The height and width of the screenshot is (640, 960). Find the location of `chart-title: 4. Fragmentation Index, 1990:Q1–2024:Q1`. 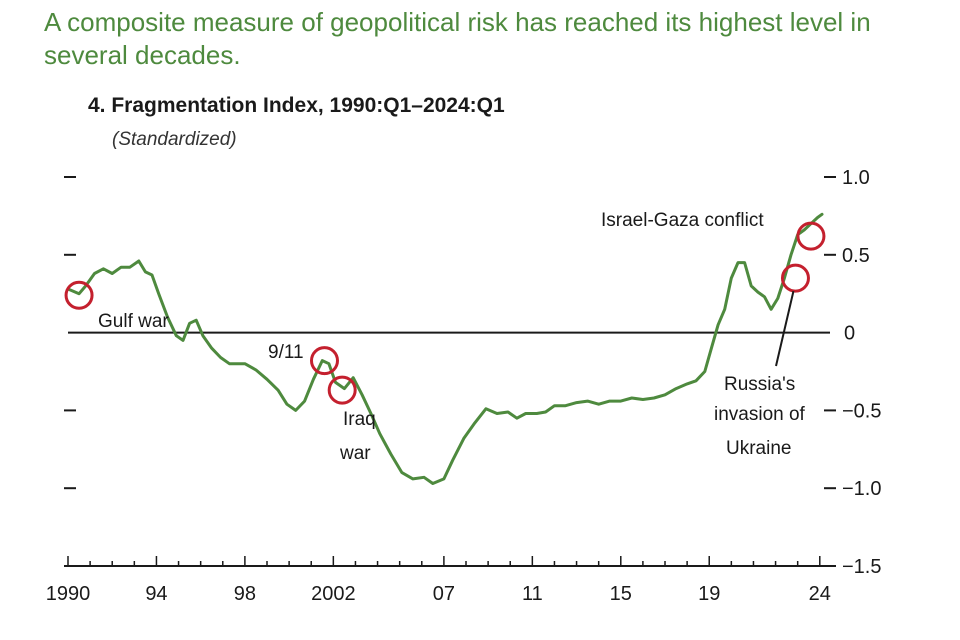

chart-title: 4. Fragmentation Index, 1990:Q1–2024:Q1 is located at coordinates (296, 105).